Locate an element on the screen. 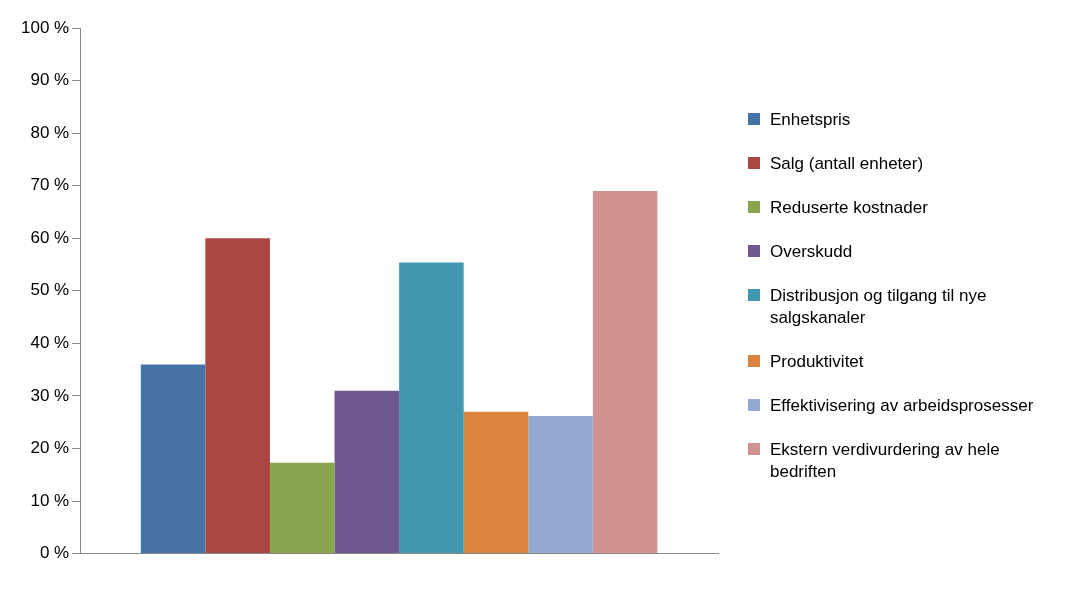 The height and width of the screenshot is (592, 1077). legend-label: Overskudd is located at coordinates (811, 252).